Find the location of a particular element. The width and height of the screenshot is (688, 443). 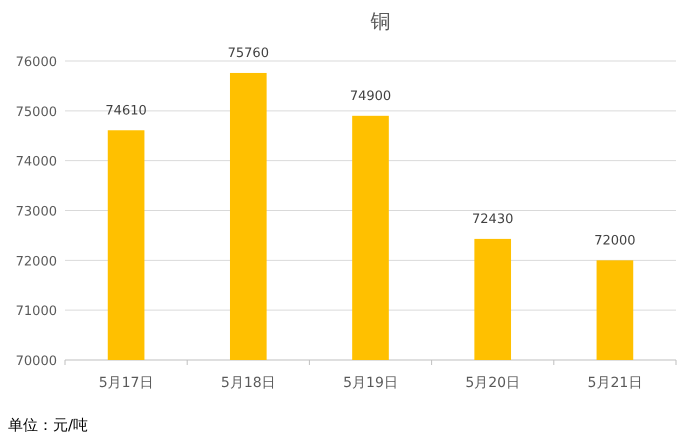

y-tick-label: 72000 is located at coordinates (36, 262).